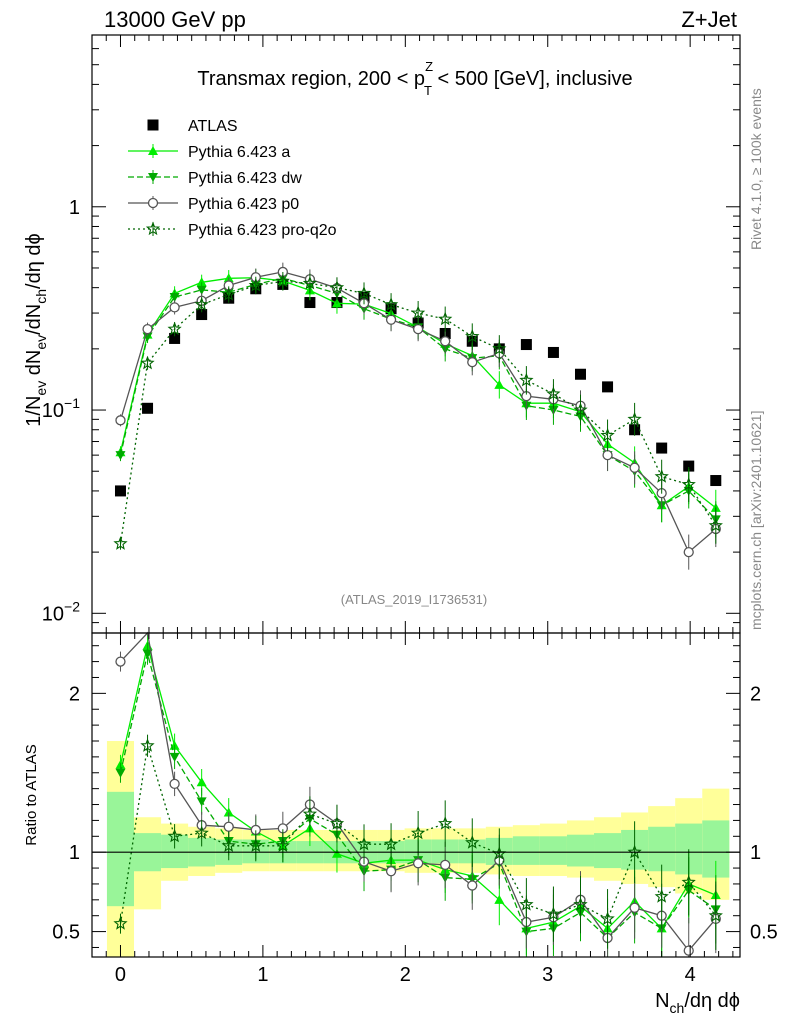 The height and width of the screenshot is (1024, 786). I want to click on legend-label: Pythia 6.423 p0, so click(243, 204).